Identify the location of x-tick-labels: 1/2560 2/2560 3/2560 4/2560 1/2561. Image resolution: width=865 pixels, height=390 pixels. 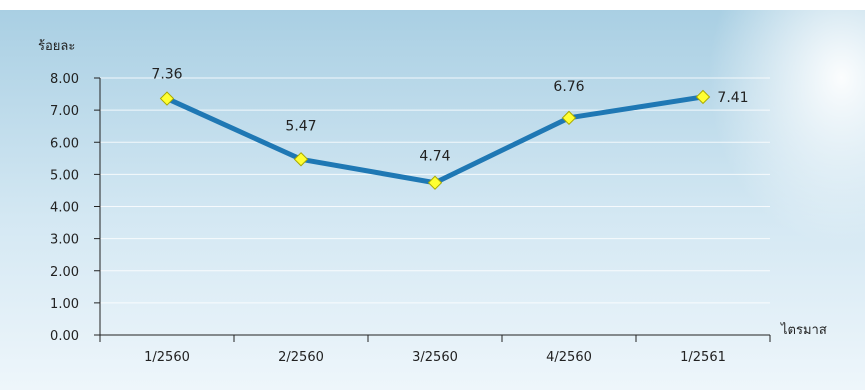
(435, 357).